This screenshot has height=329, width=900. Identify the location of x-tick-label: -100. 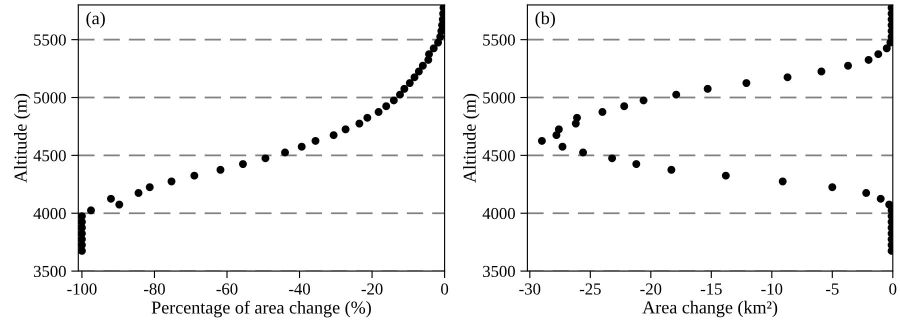
(82, 289).